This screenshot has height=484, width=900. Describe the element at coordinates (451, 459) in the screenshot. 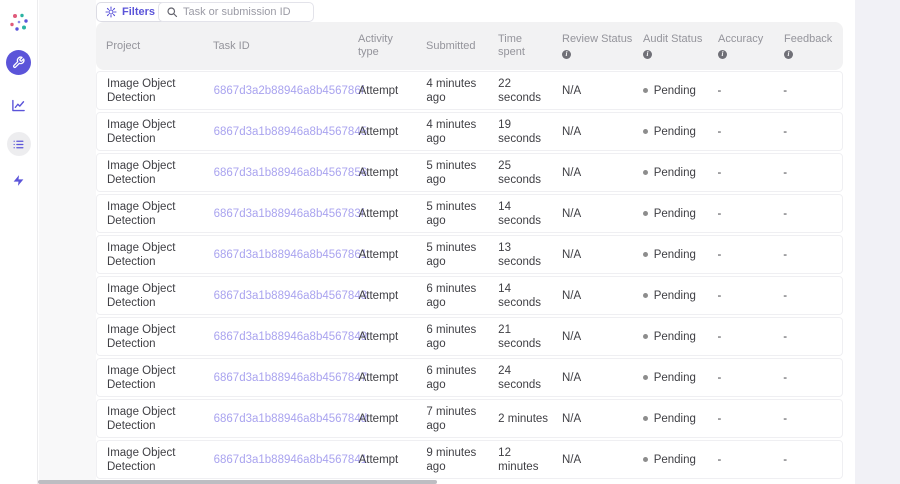

I see `submitted-cell: 9 minutes ago` at that location.